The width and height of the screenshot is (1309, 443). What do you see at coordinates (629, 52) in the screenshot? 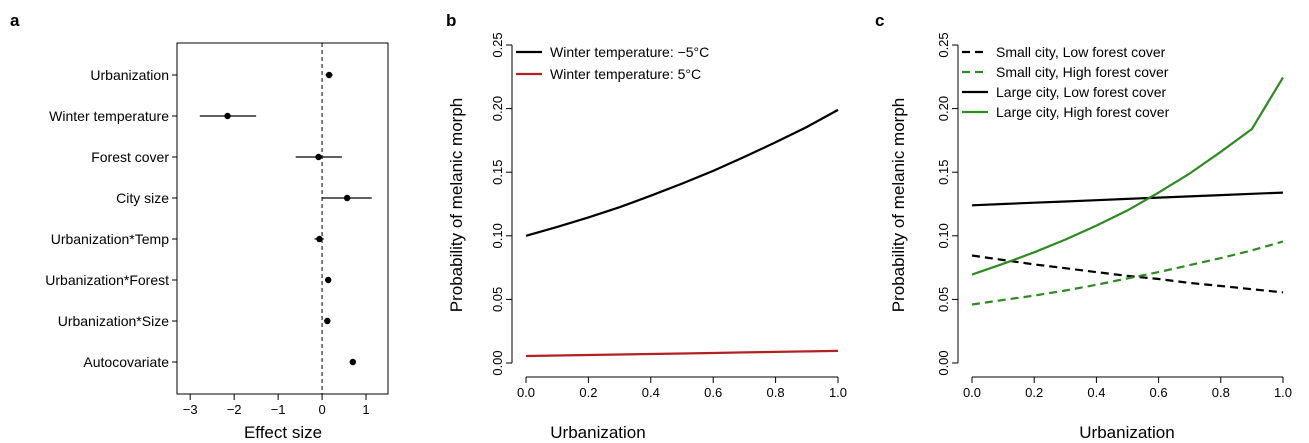
I see `legend-entry: Winter temperature: −5°C` at bounding box center [629, 52].